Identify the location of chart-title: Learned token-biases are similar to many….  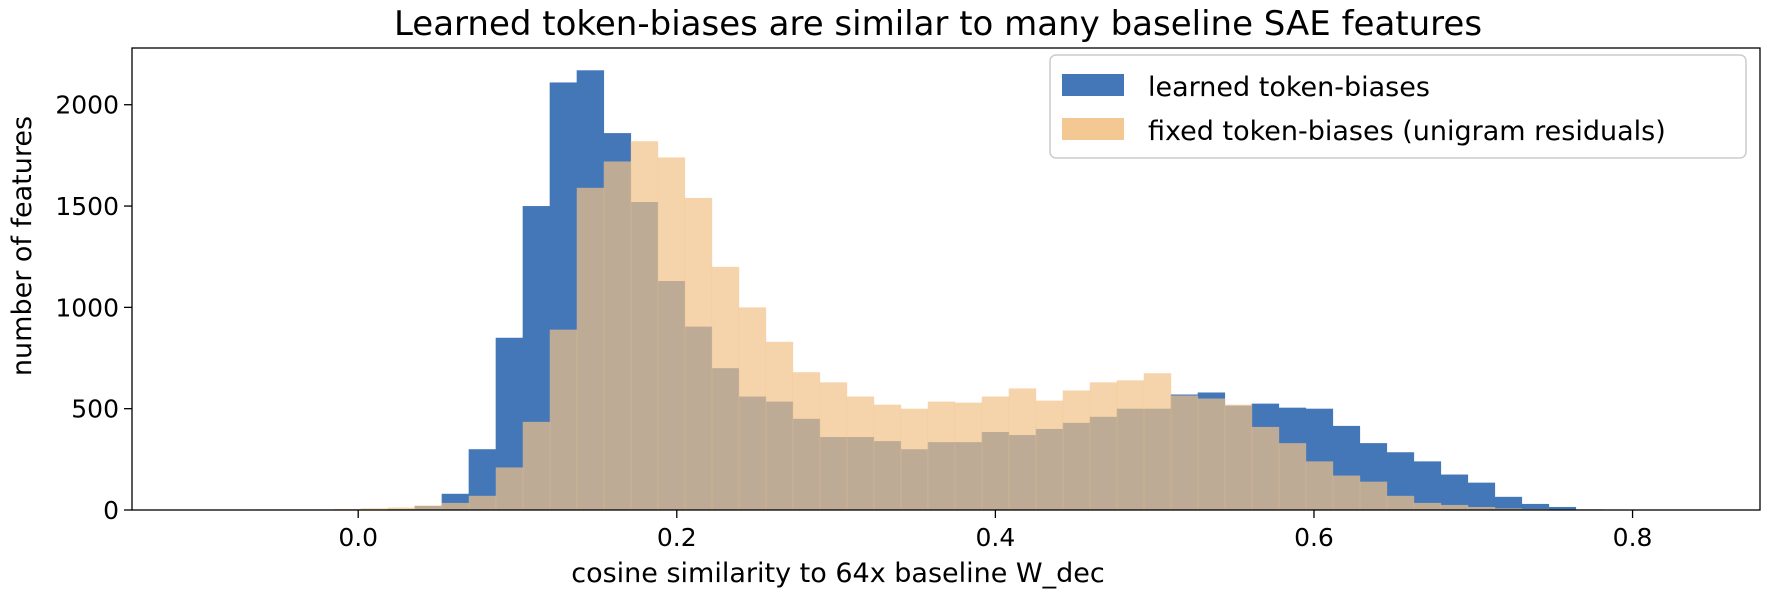
(938, 24).